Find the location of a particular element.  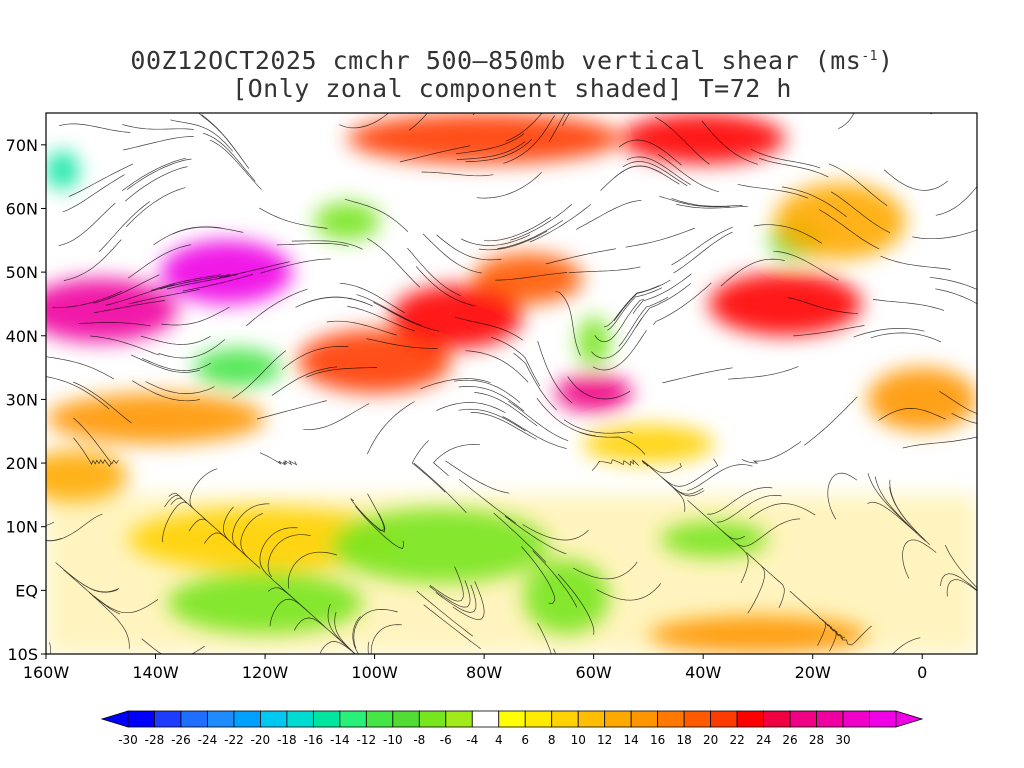

colorbar-label: -28 is located at coordinates (155, 740).